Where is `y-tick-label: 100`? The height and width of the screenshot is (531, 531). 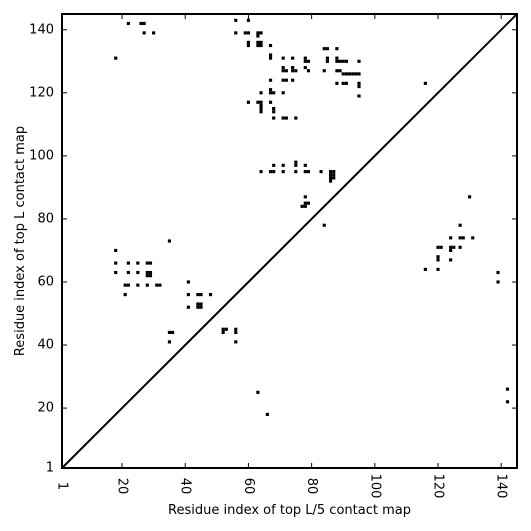 y-tick-label: 100 is located at coordinates (41, 155).